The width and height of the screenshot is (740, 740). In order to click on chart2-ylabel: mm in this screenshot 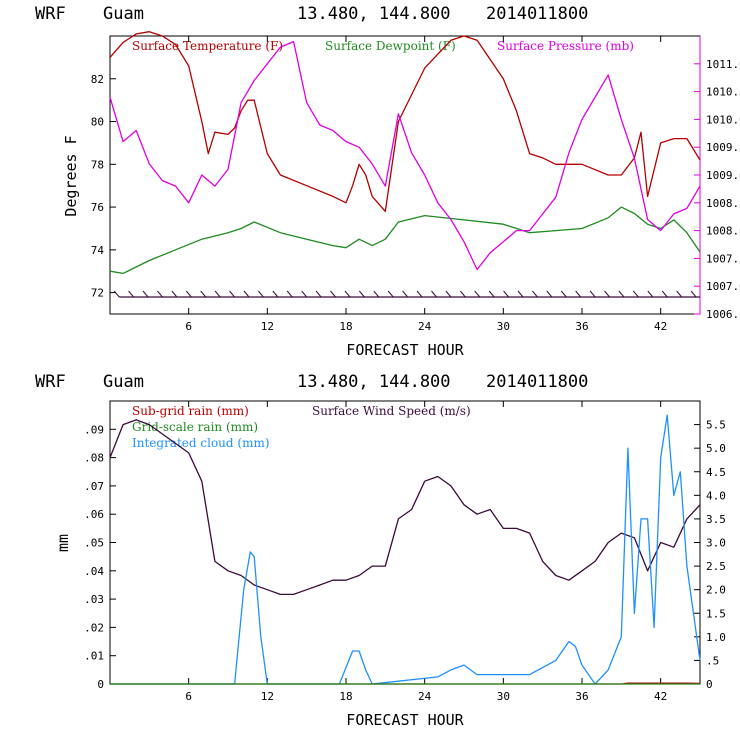, I will do `click(63, 543)`.